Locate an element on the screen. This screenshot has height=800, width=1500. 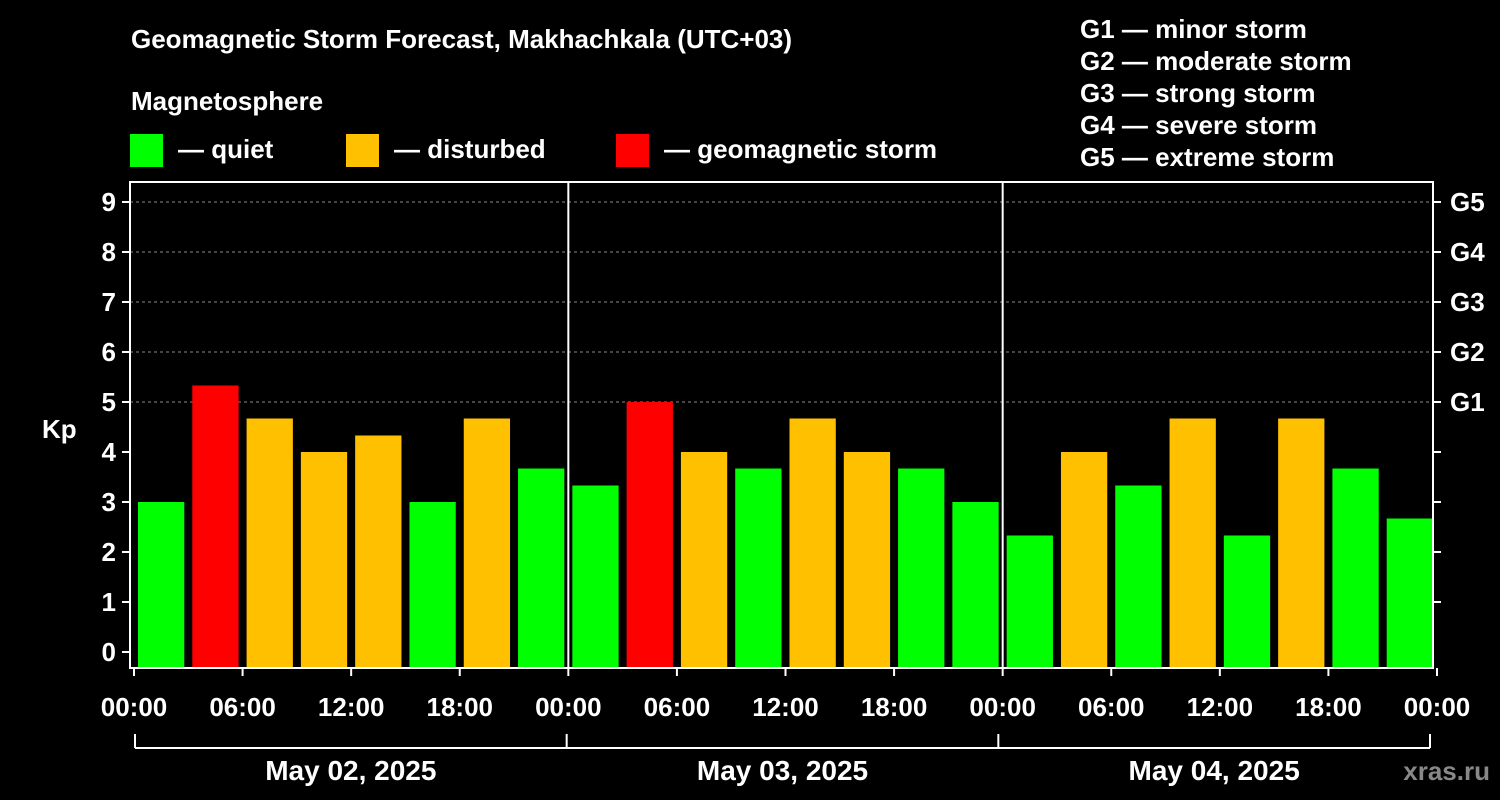
y-tick-label: 3 is located at coordinates (109, 502).